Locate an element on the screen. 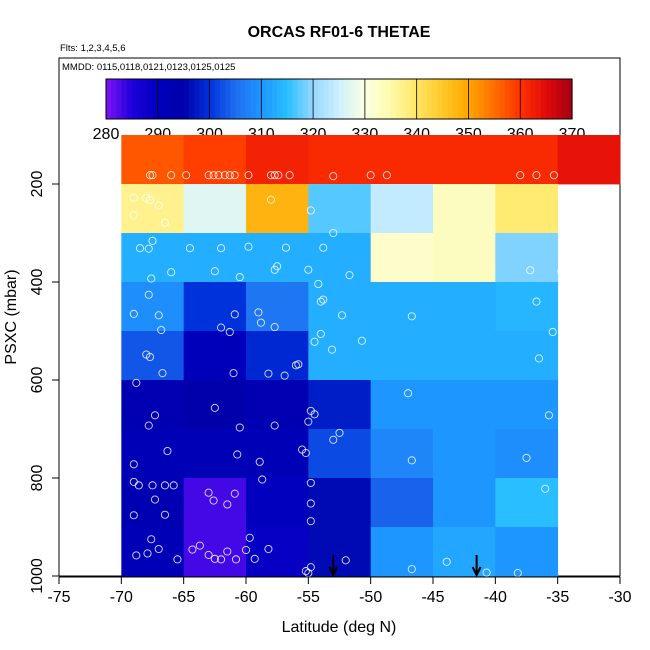 This screenshot has width=650, height=650. flights-note: Flts: 1,2,3,4,5,6 is located at coordinates (92, 48).